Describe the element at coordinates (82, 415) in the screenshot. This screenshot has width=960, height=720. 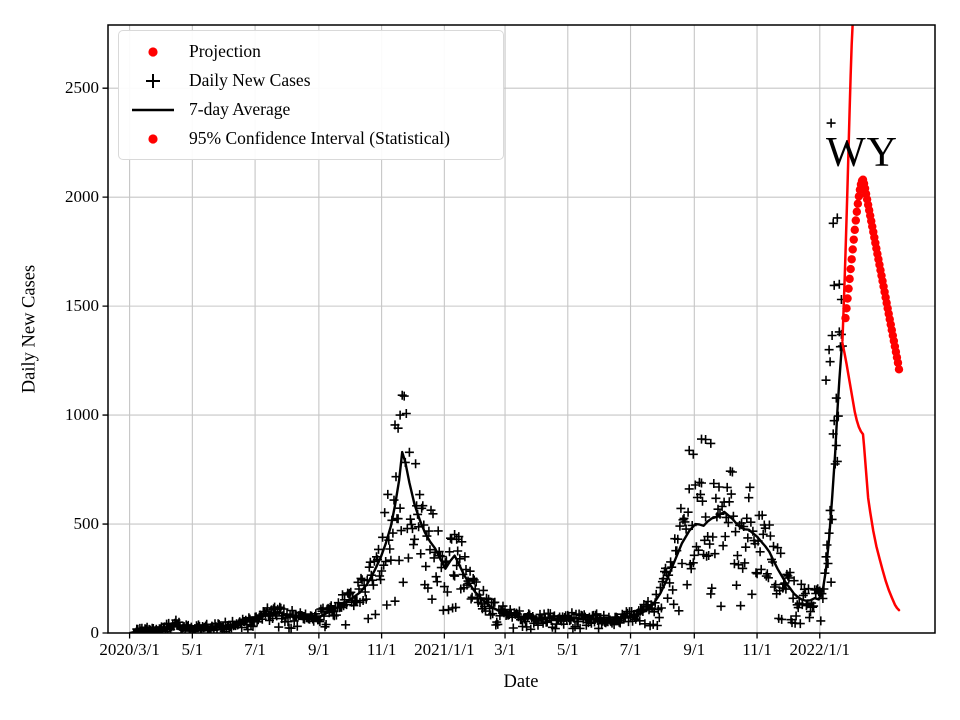
I see `y-tick-label: 1000` at that location.